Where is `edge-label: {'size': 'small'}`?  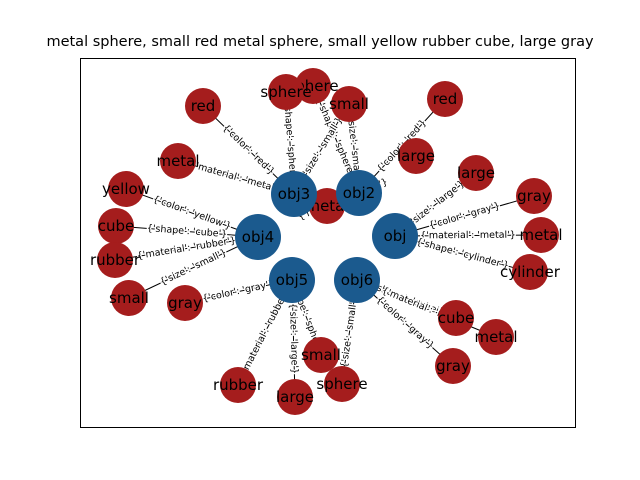
edge-label: {'size': 'small'} is located at coordinates (349, 331).